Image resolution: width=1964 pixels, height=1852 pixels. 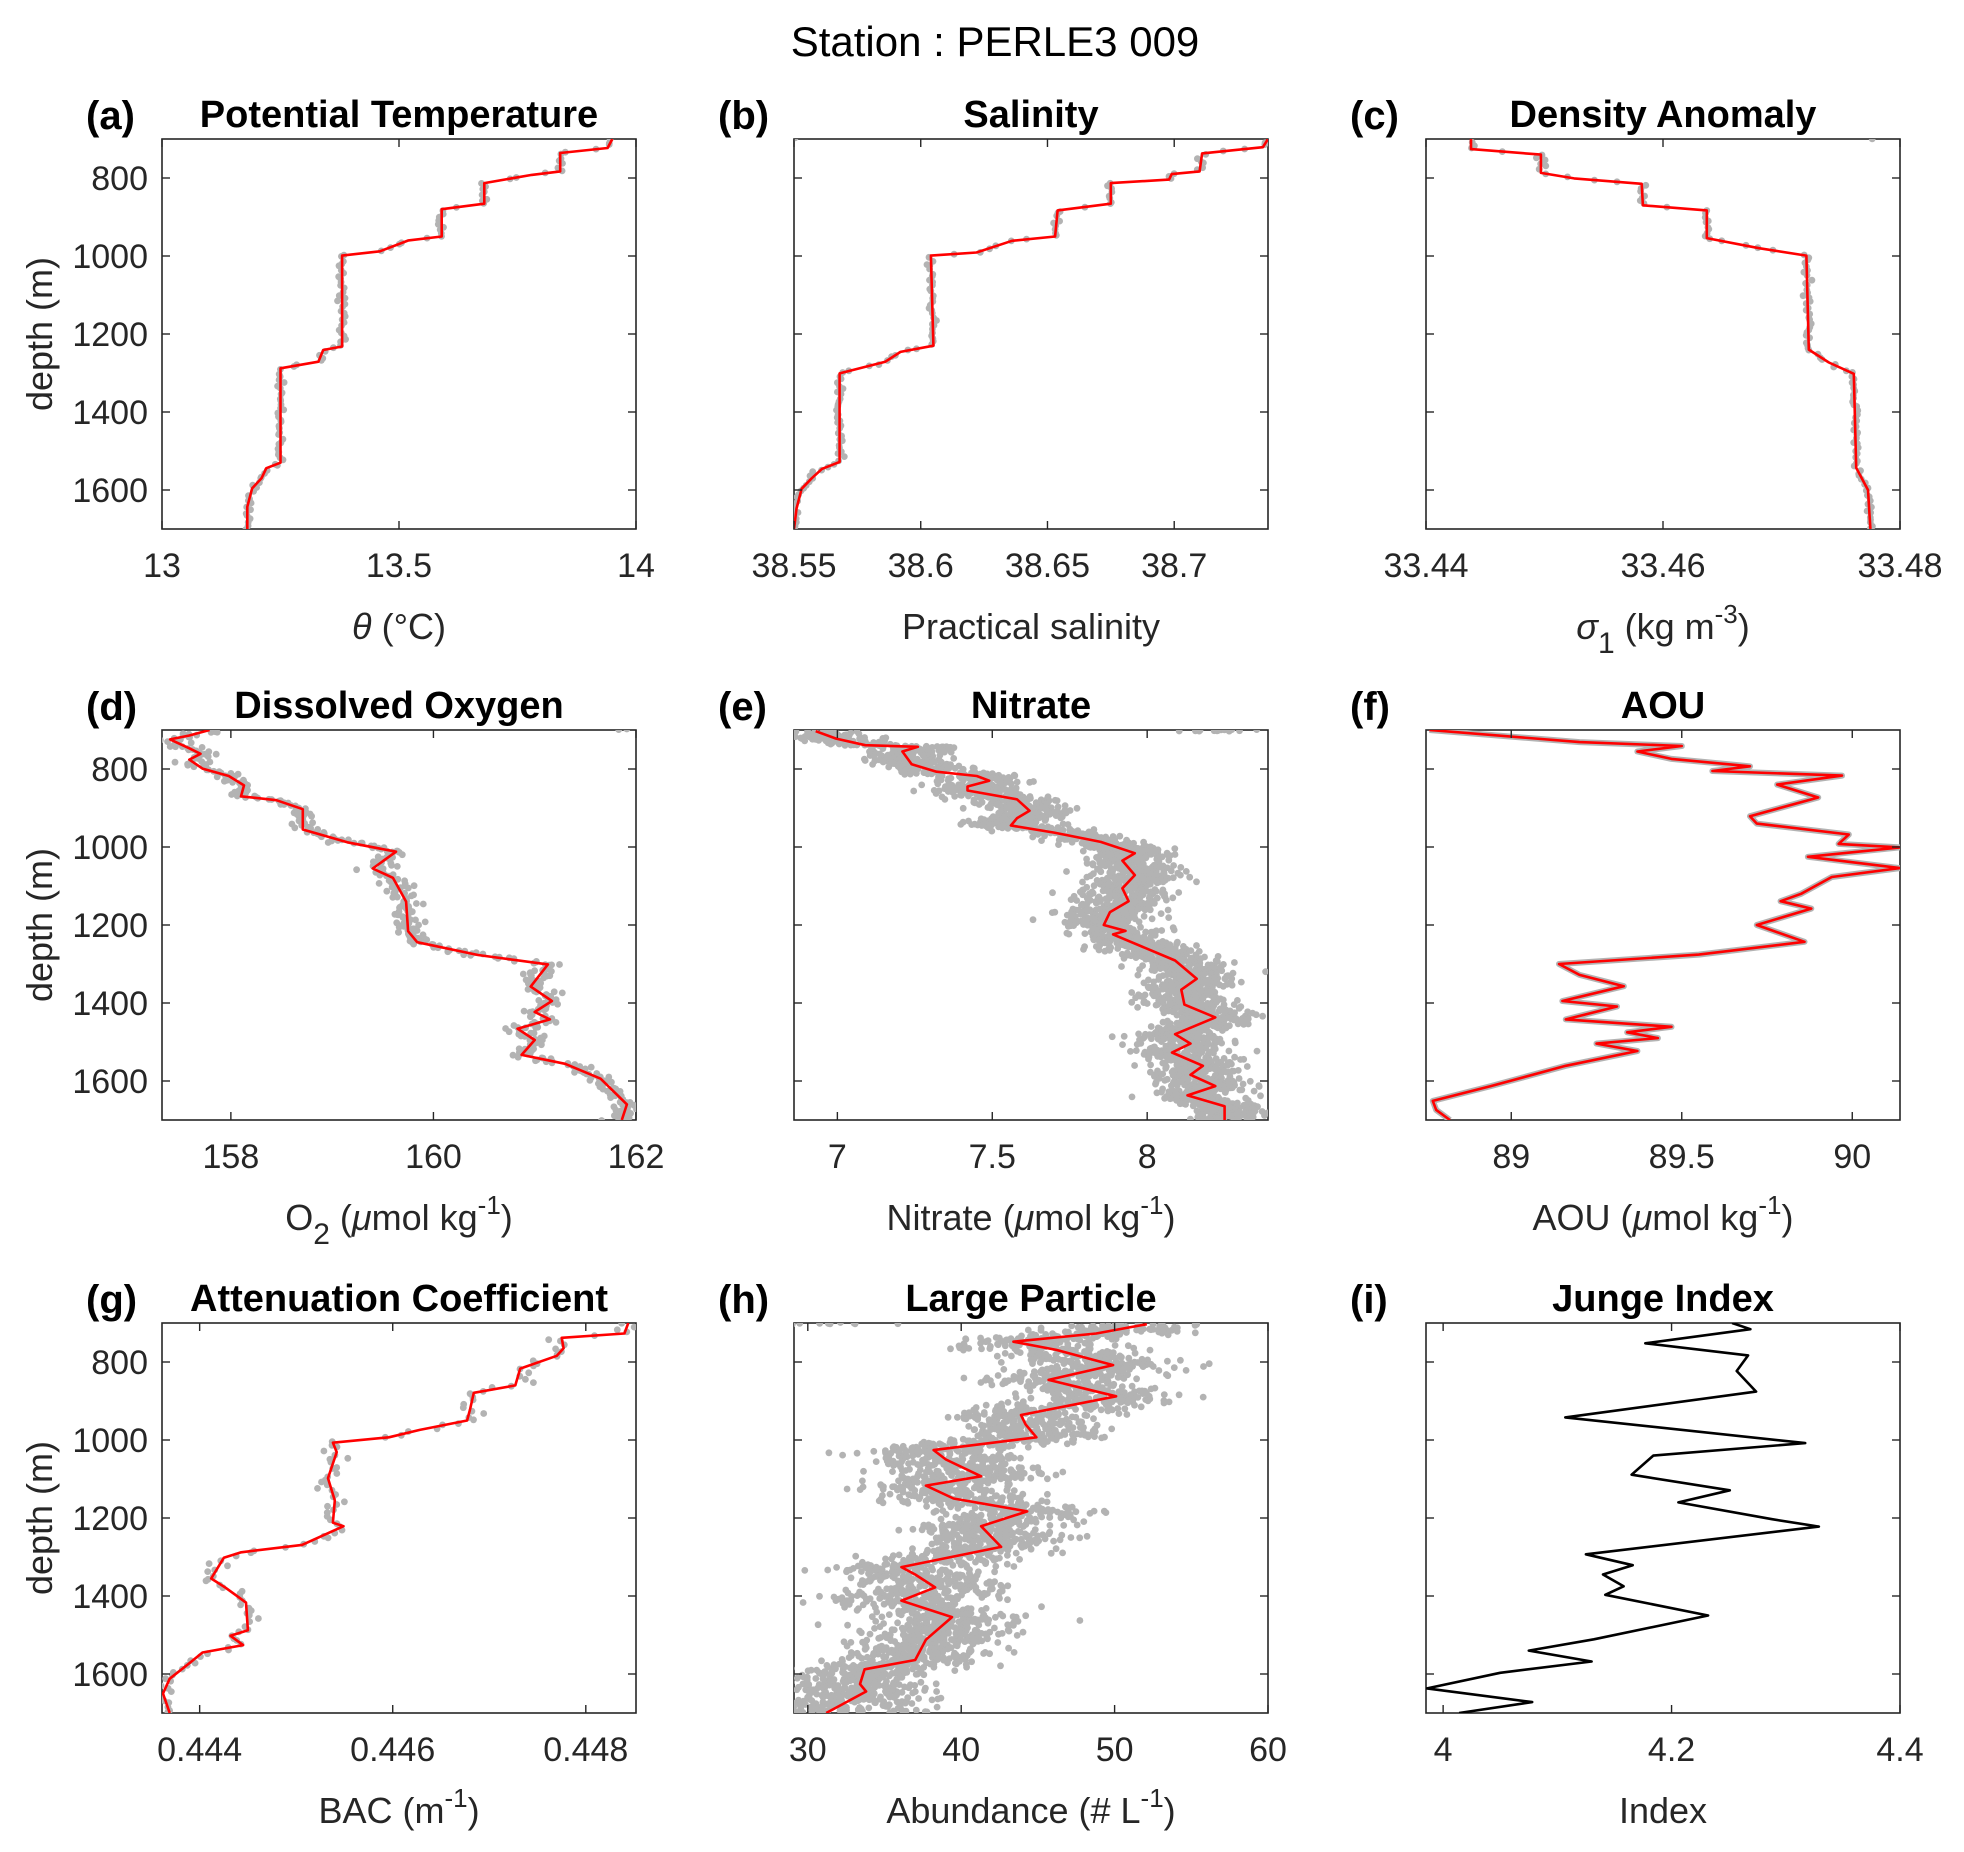 I want to click on axes-box, so click(x=1031, y=334).